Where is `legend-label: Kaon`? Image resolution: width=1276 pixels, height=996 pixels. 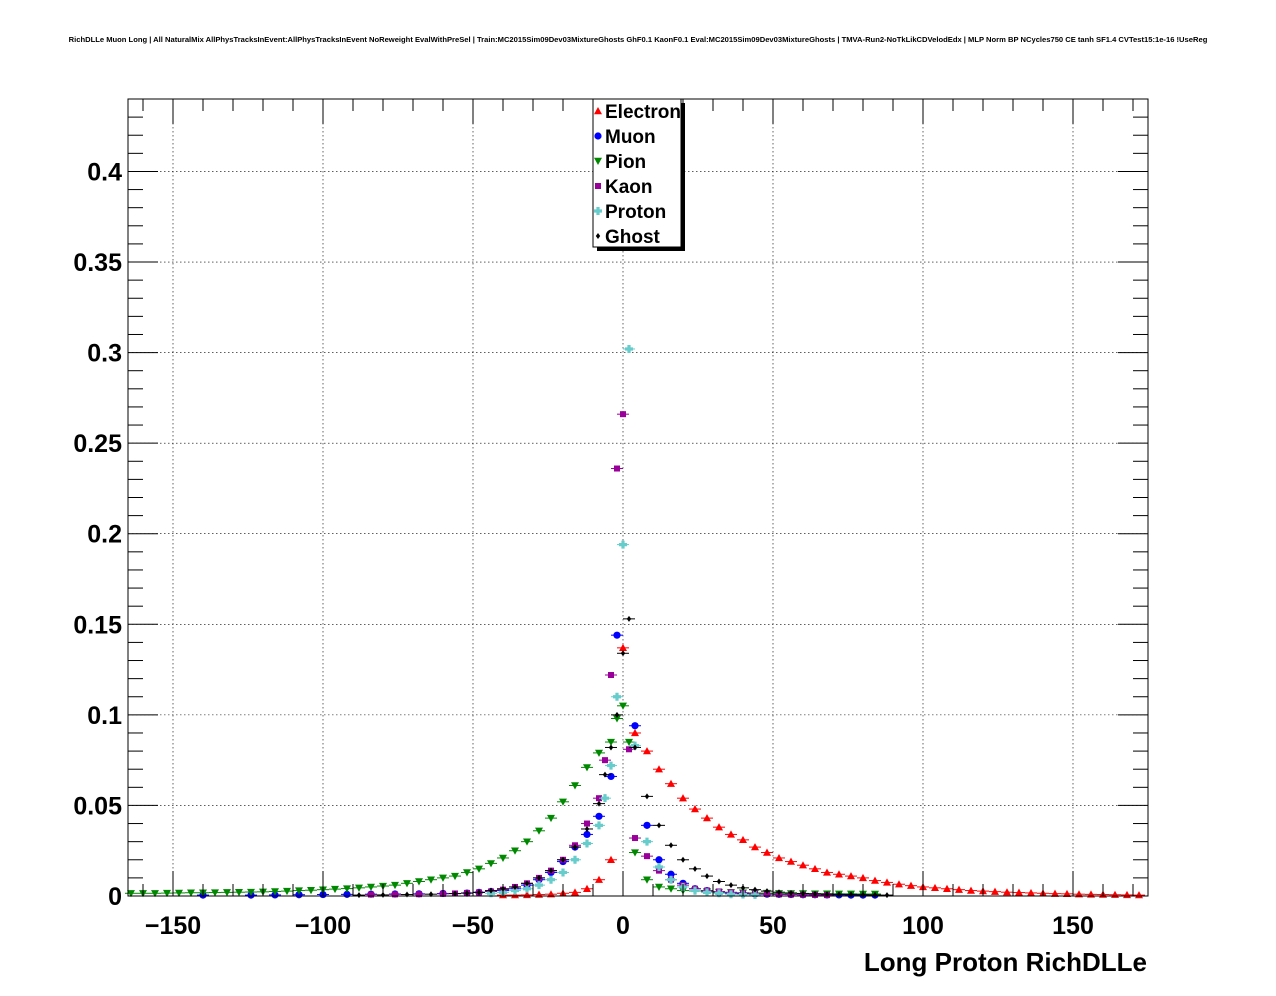
legend-label: Kaon is located at coordinates (629, 187).